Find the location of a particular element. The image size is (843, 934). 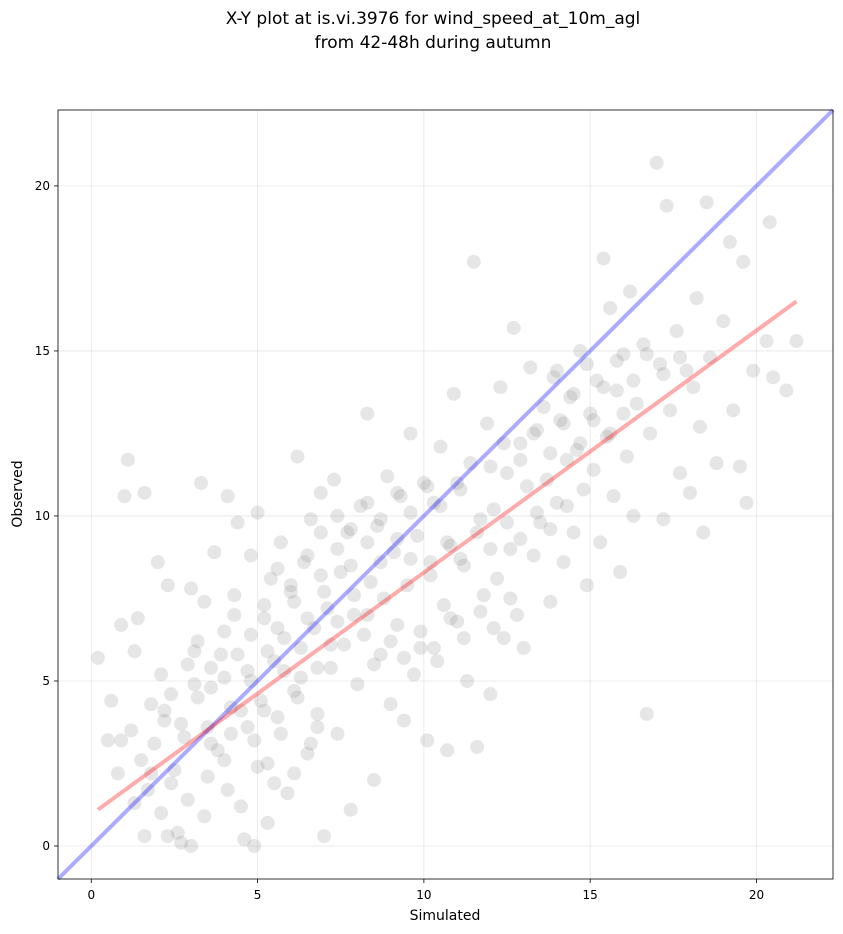

x-tick-label: 20 is located at coordinates (756, 895).